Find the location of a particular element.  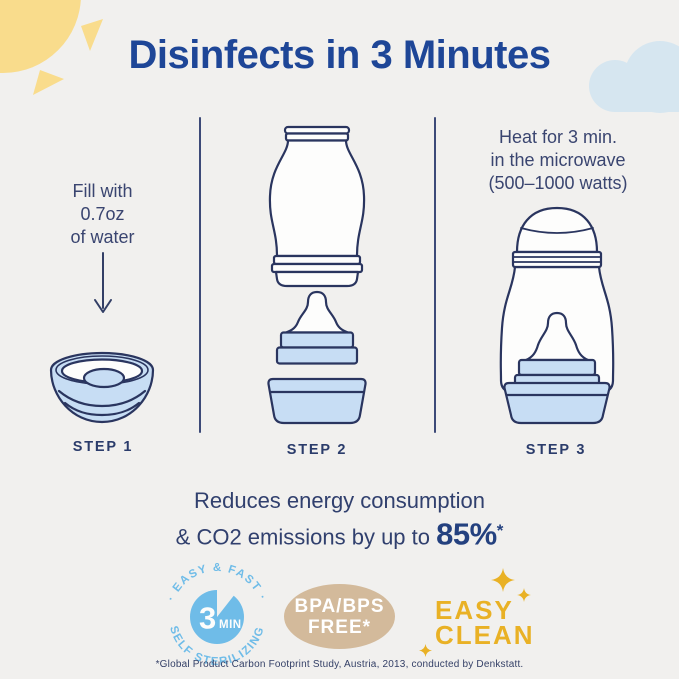

easy-clean-badge: EASY CLEAN is located at coordinates (485, 622).